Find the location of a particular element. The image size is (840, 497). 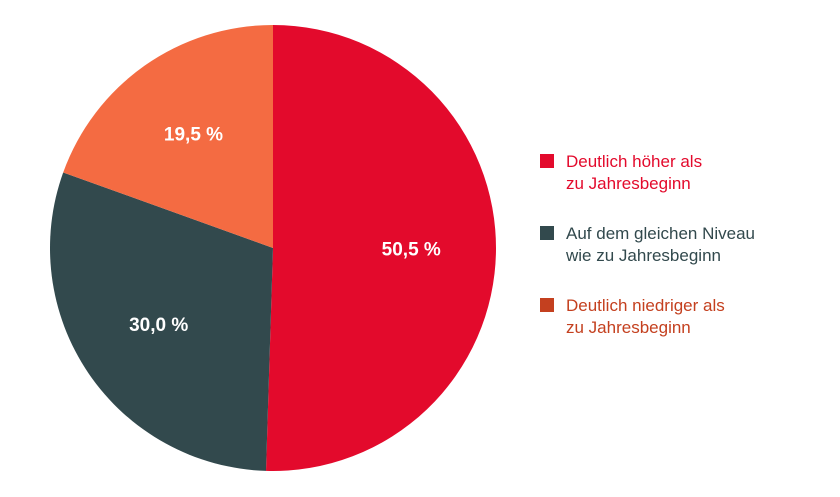

legend-item-1: Deutlich höher als zu Jahresbeginn is located at coordinates (621, 172).